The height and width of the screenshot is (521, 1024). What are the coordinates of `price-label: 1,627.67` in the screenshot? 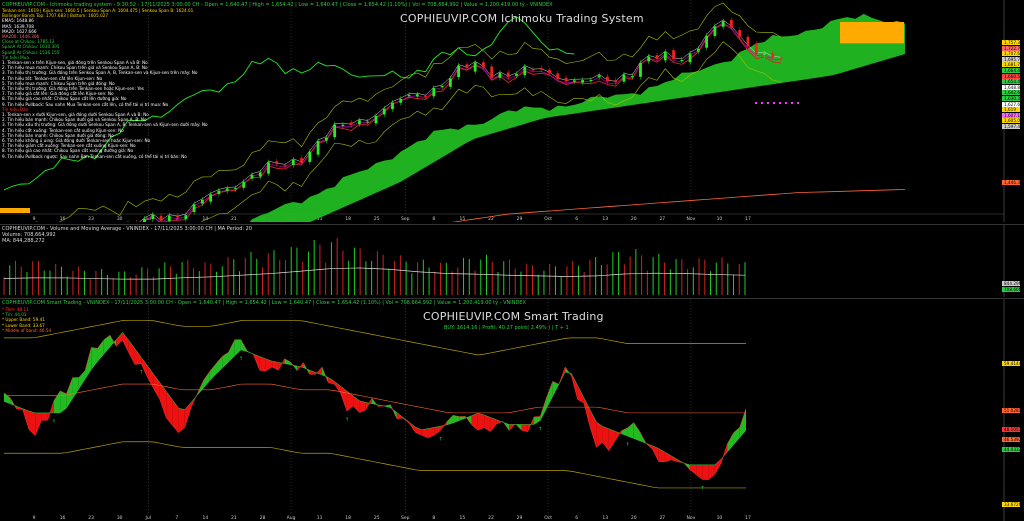 It's located at (1012, 104).